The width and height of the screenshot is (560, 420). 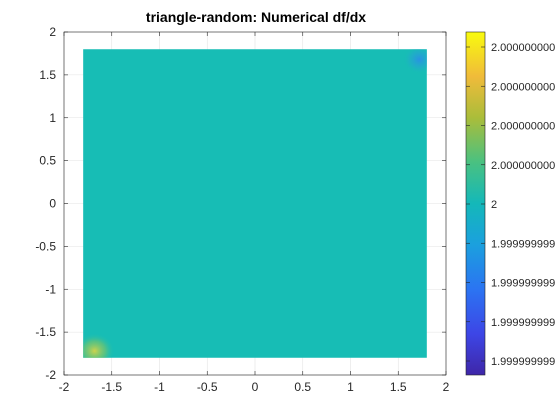 What do you see at coordinates (52, 32) in the screenshot?
I see `y-tick-label: 2` at bounding box center [52, 32].